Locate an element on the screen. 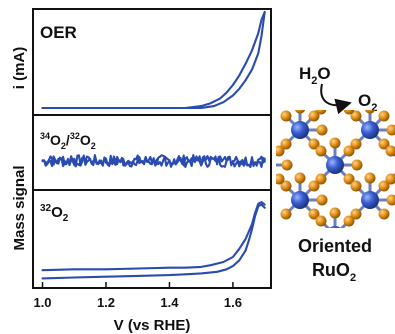 This screenshot has width=395, height=334. ratio-iso1: 34 is located at coordinates (45, 136).